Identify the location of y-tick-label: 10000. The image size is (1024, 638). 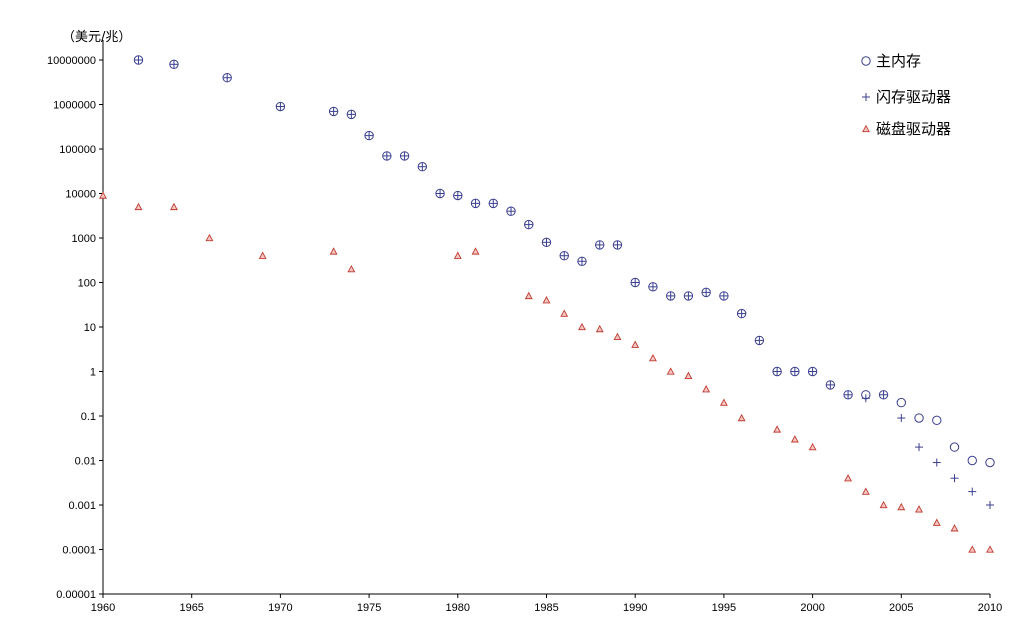
(80, 195).